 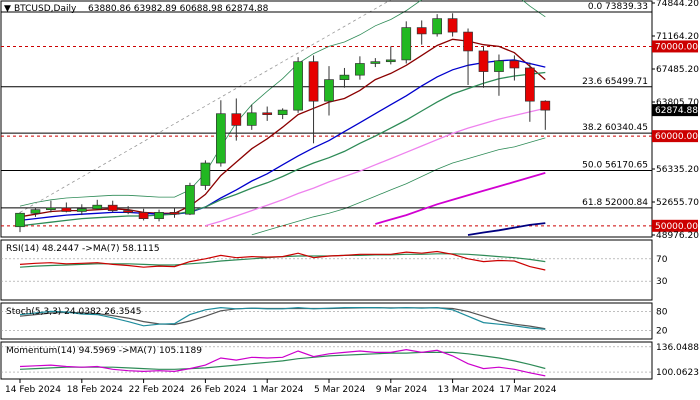 I want to click on header-arrow-icon: ▼, so click(x=7, y=9).